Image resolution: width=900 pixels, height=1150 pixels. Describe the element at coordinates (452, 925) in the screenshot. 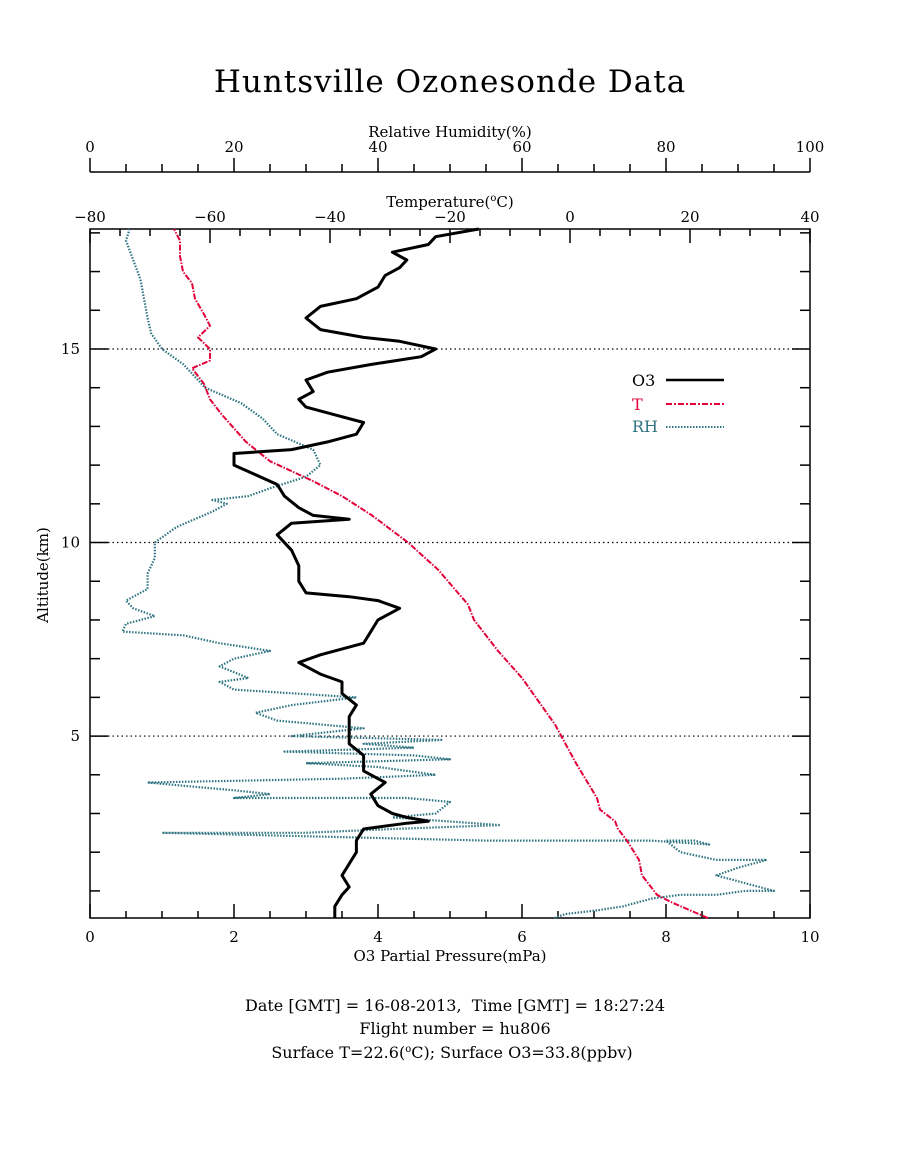

I see `o3-axis-ticks: 0 2 4 6 8 10` at that location.